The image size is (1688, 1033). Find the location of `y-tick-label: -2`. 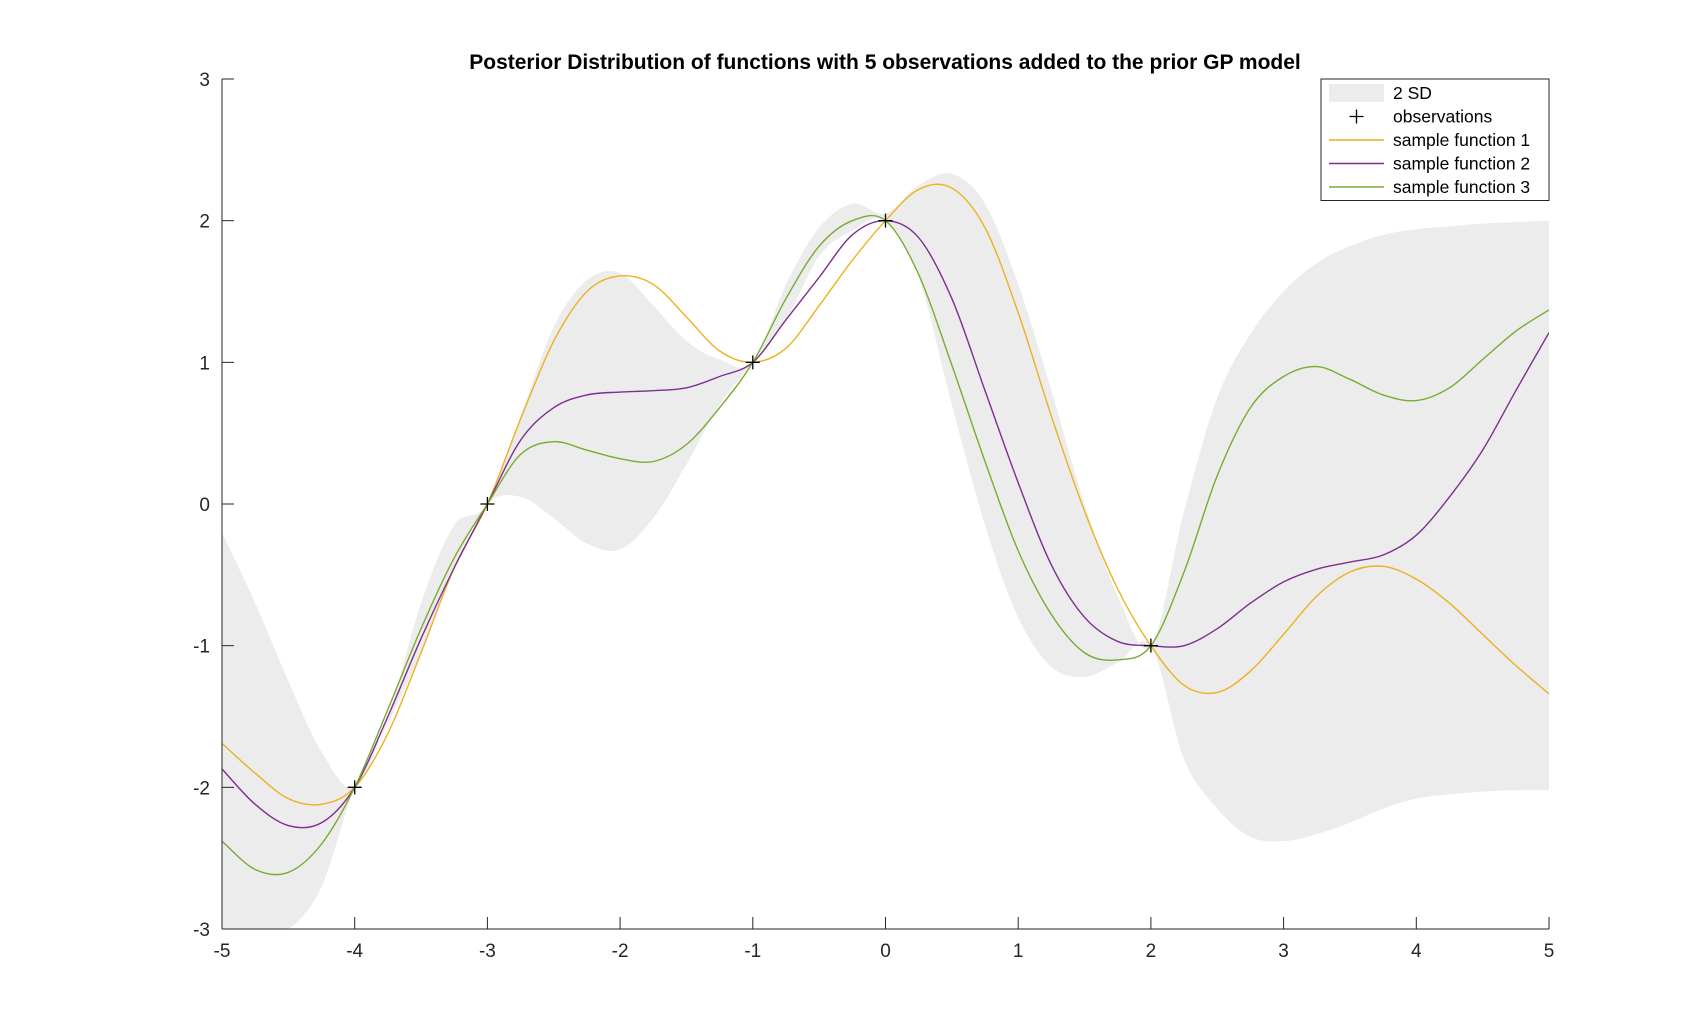

y-tick-label: -2 is located at coordinates (201, 788).